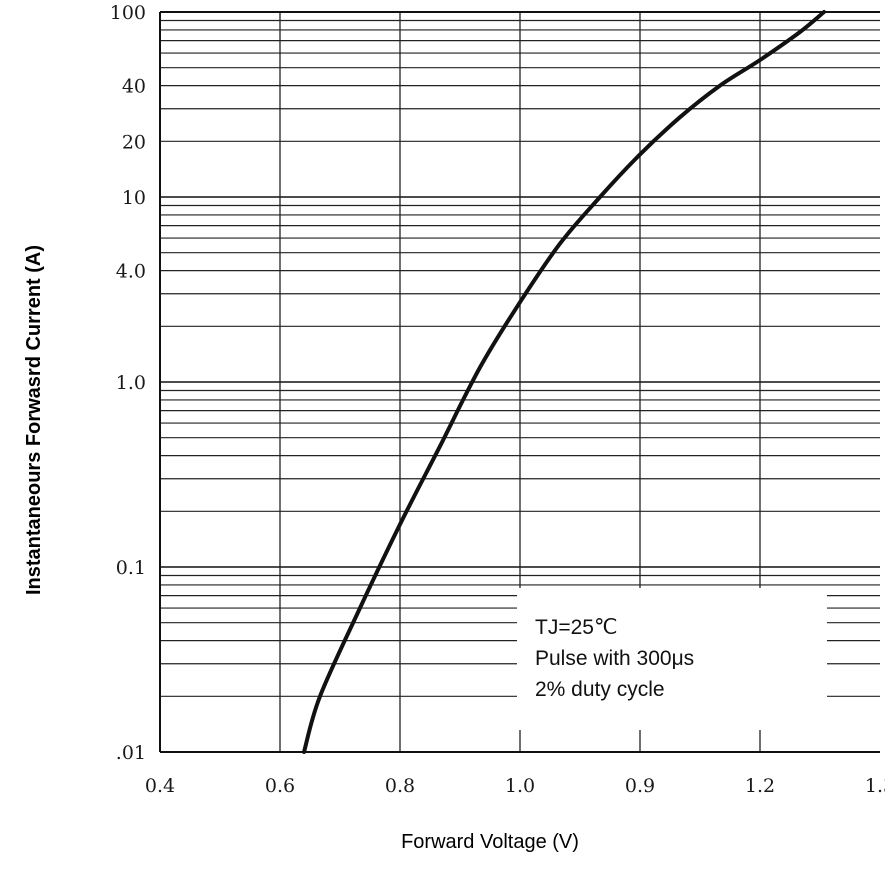  I want to click on x-tick-label: 0.9, so click(640, 786).